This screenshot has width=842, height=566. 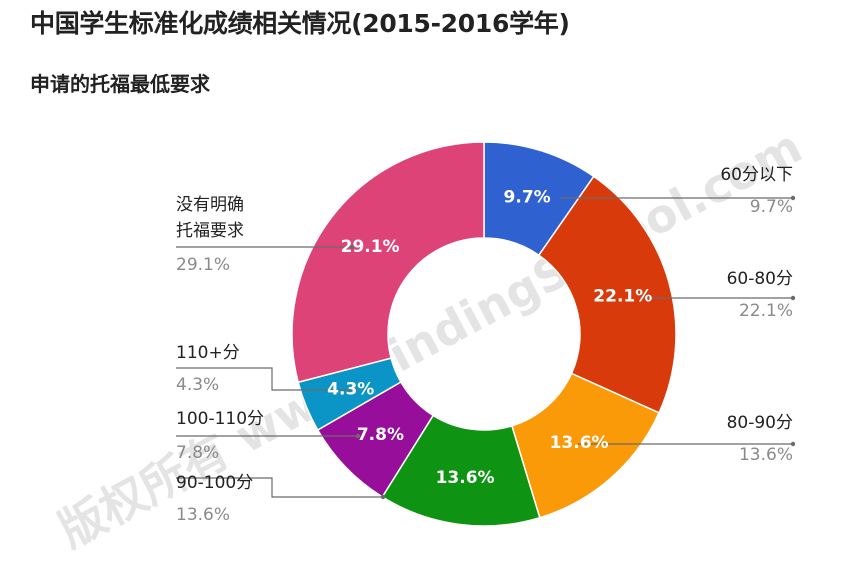 What do you see at coordinates (756, 175) in the screenshot?
I see `legend-label-0: 60分以下` at bounding box center [756, 175].